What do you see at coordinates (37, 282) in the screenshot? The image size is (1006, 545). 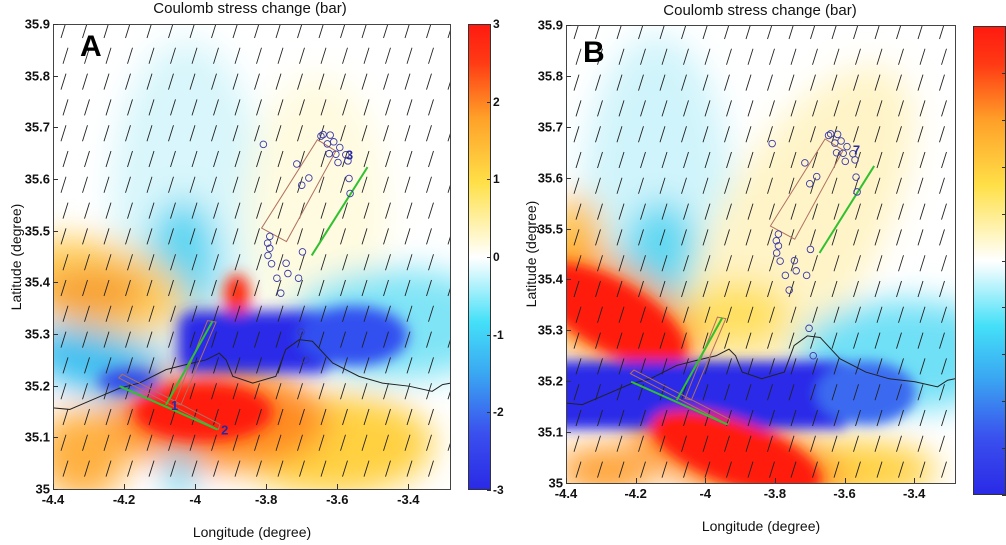 I see `y-tick-label: 35.4` at bounding box center [37, 282].